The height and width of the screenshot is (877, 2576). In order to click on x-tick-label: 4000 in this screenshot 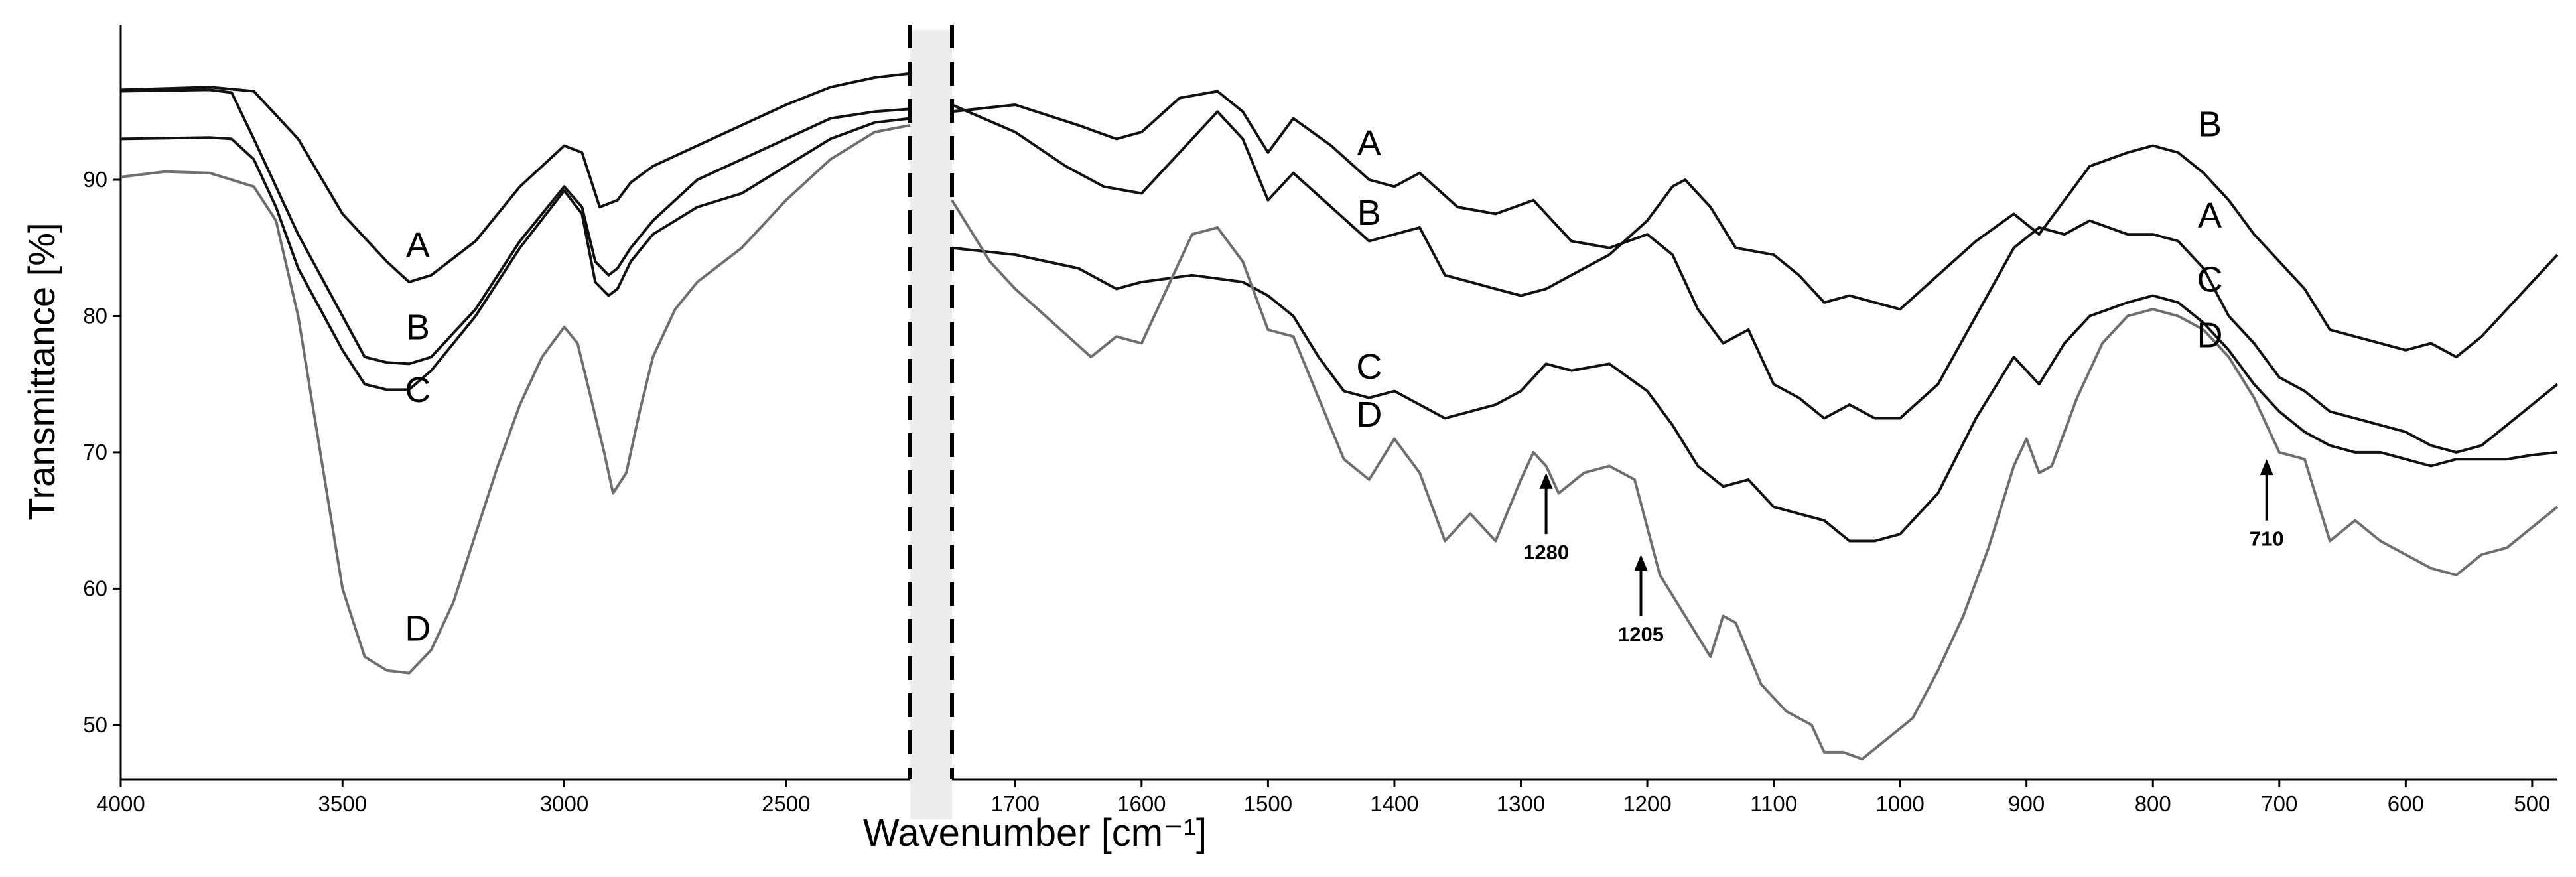, I will do `click(120, 804)`.